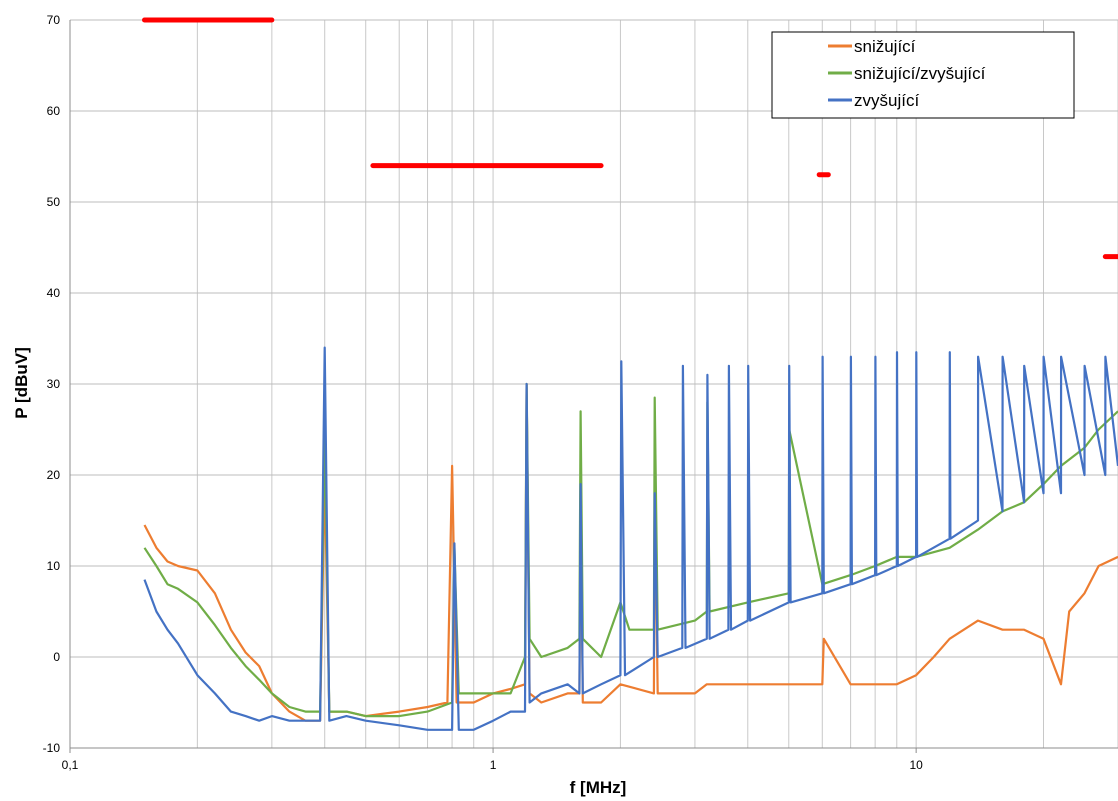 The width and height of the screenshot is (1118, 801). Describe the element at coordinates (886, 100) in the screenshot. I see `legend-label: zvyšující` at that location.